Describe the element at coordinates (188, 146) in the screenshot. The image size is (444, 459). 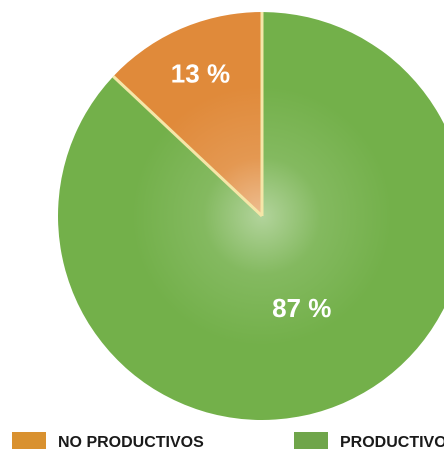
I see `pie-separator` at that location.